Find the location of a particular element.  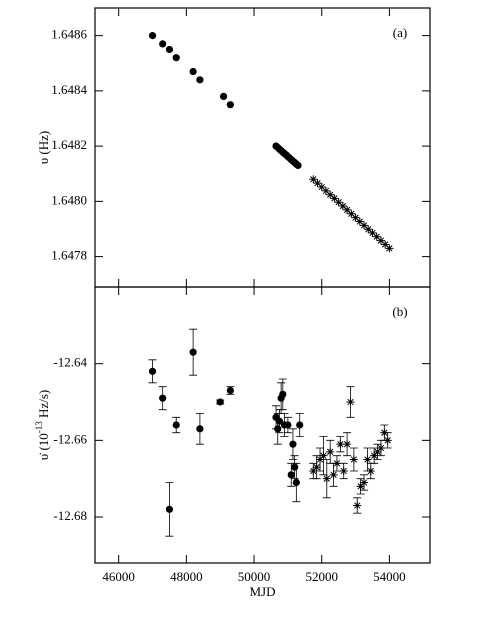

y-tick-label: -12.66 is located at coordinates (70, 438).